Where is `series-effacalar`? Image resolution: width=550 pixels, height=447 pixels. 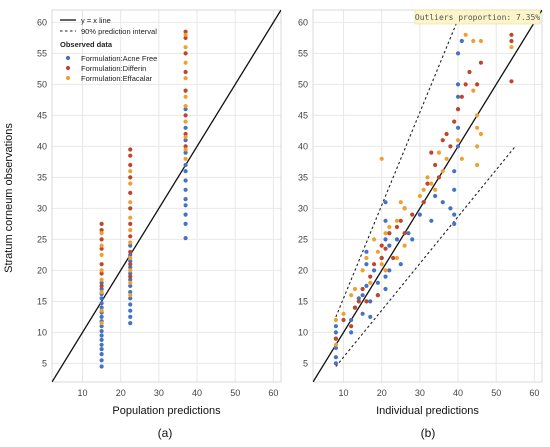
series-effacalar is located at coordinates (143, 179).